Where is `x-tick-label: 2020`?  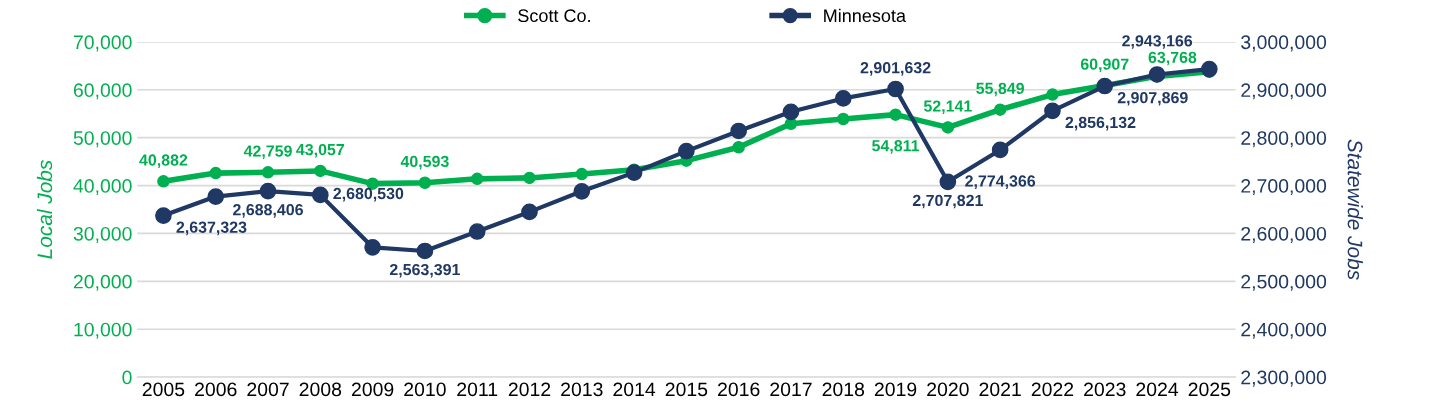
x-tick-label: 2020 is located at coordinates (948, 389).